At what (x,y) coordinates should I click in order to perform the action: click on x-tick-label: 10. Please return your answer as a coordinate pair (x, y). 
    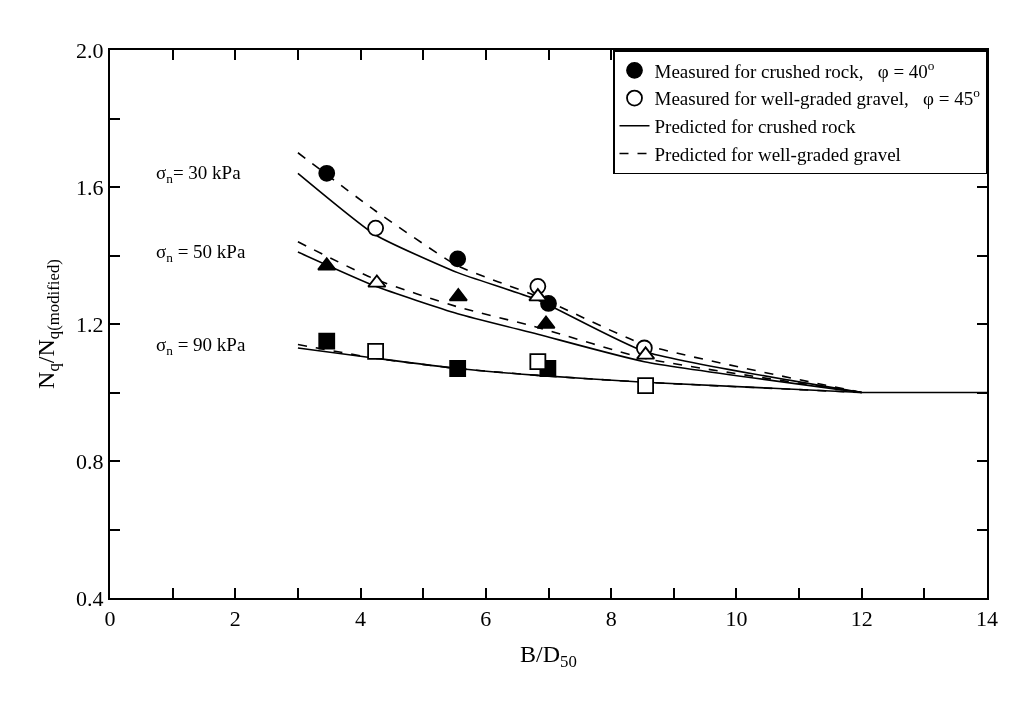
    Looking at the image, I should click on (736, 619).